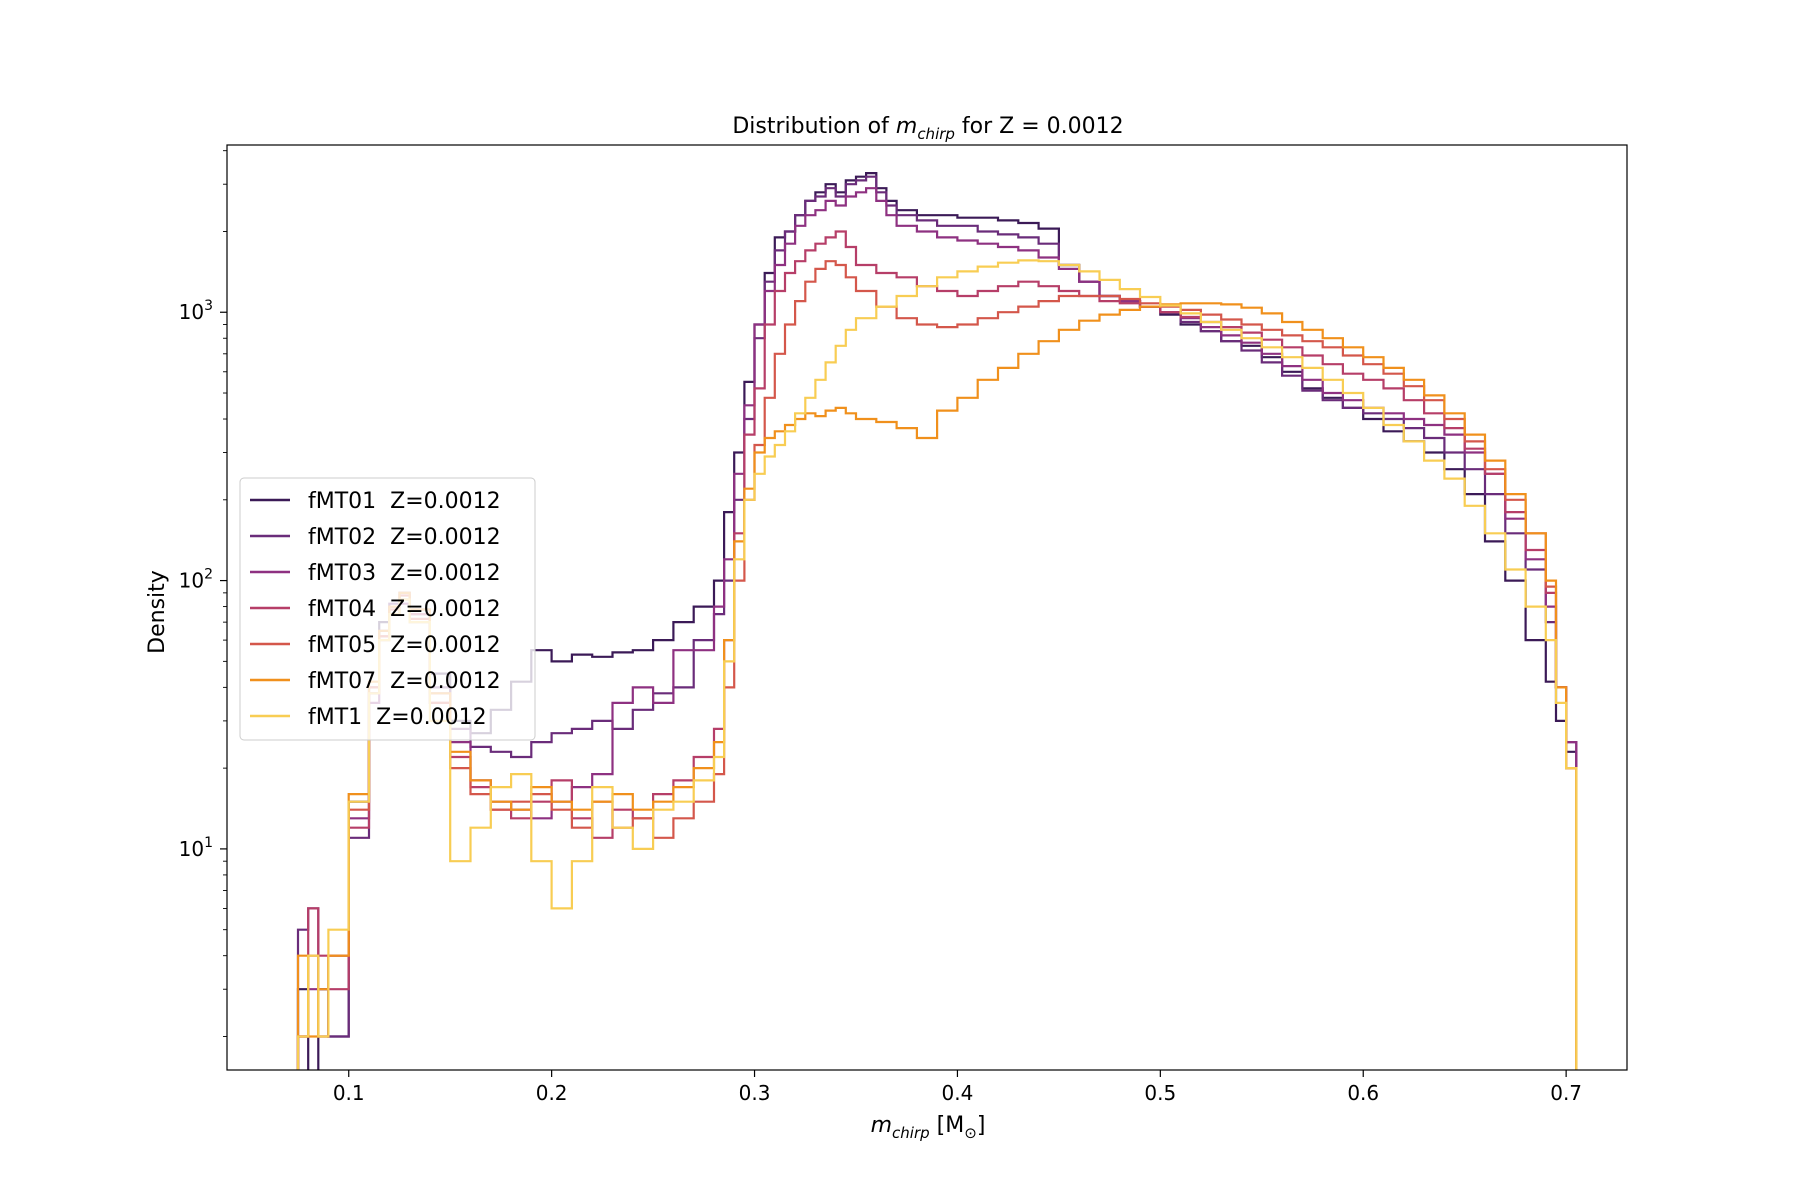 Image resolution: width=1800 pixels, height=1200 pixels. What do you see at coordinates (404, 501) in the screenshot?
I see `legend-label: fMT01 Z=0.0012` at bounding box center [404, 501].